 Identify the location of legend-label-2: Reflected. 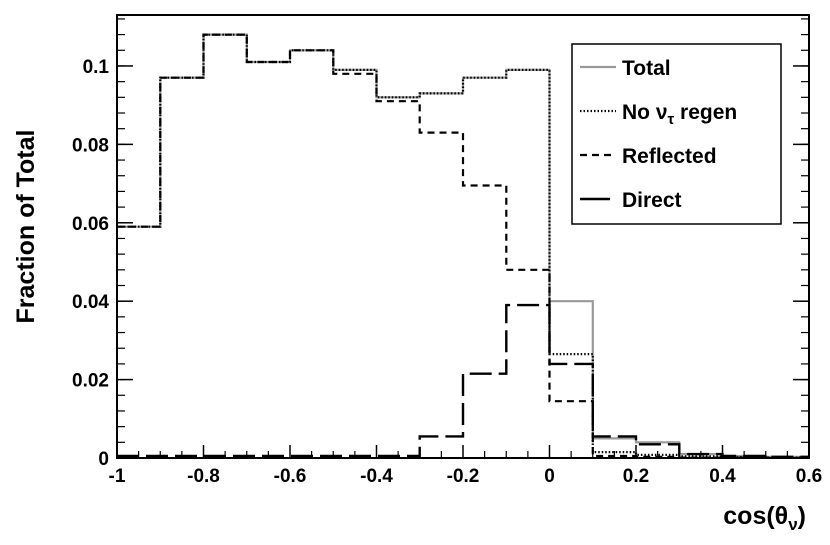
(669, 156).